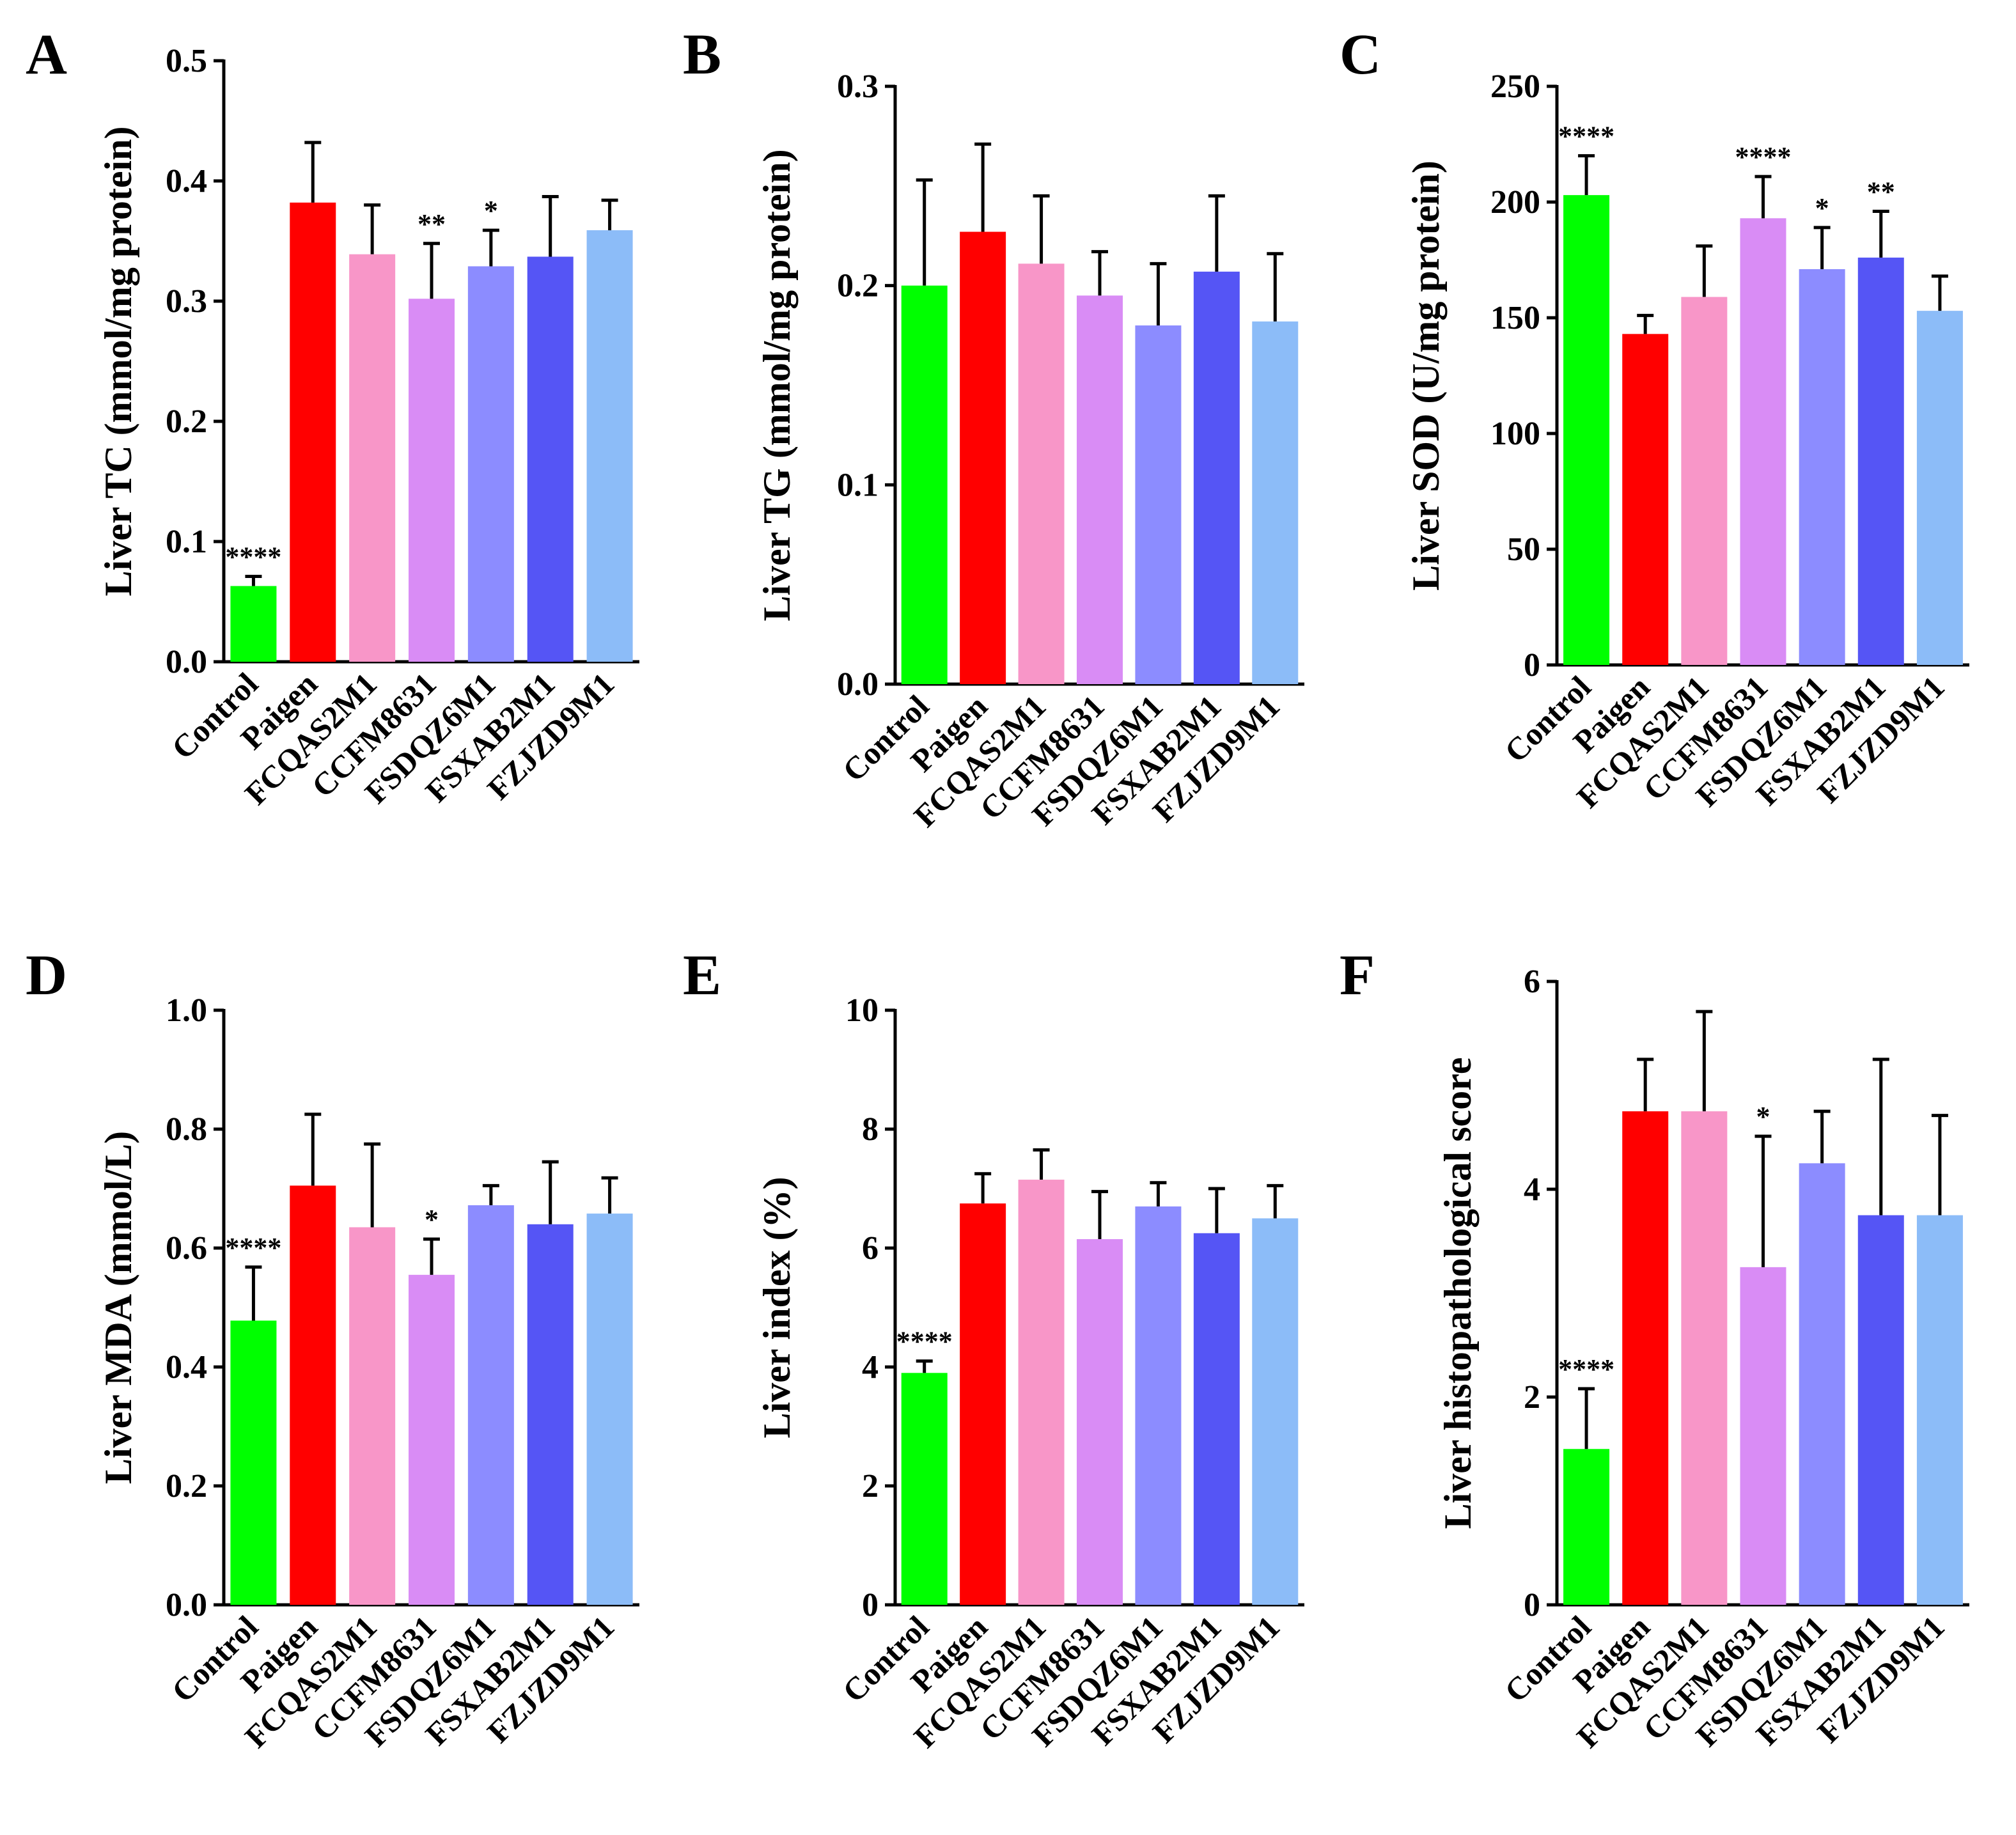 Image resolution: width=2016 pixels, height=1835 pixels. I want to click on y-tick-label: 1.0, so click(186, 1010).